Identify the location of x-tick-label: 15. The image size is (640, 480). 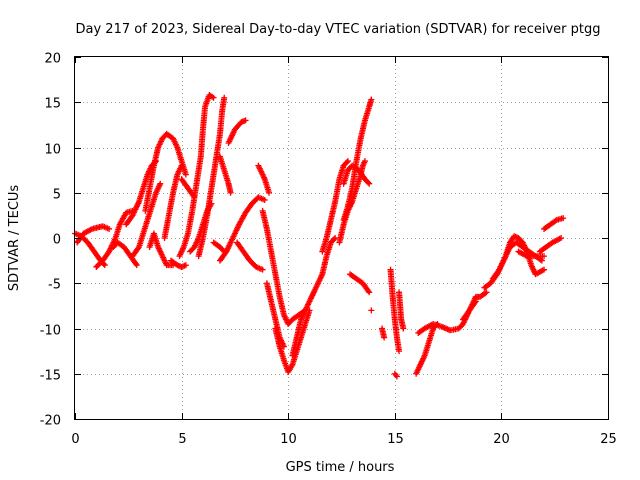
(395, 439).